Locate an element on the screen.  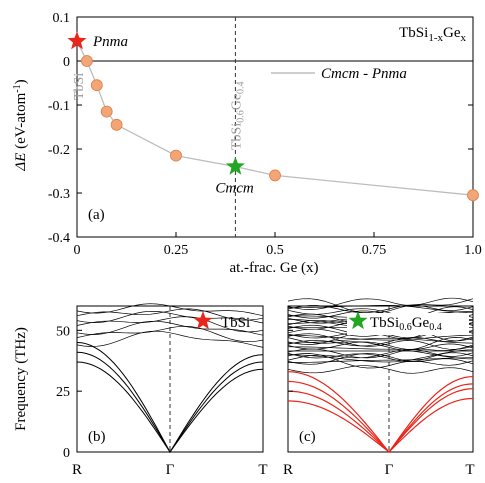
panel-c-title-bg is located at coordinates (408, 324).